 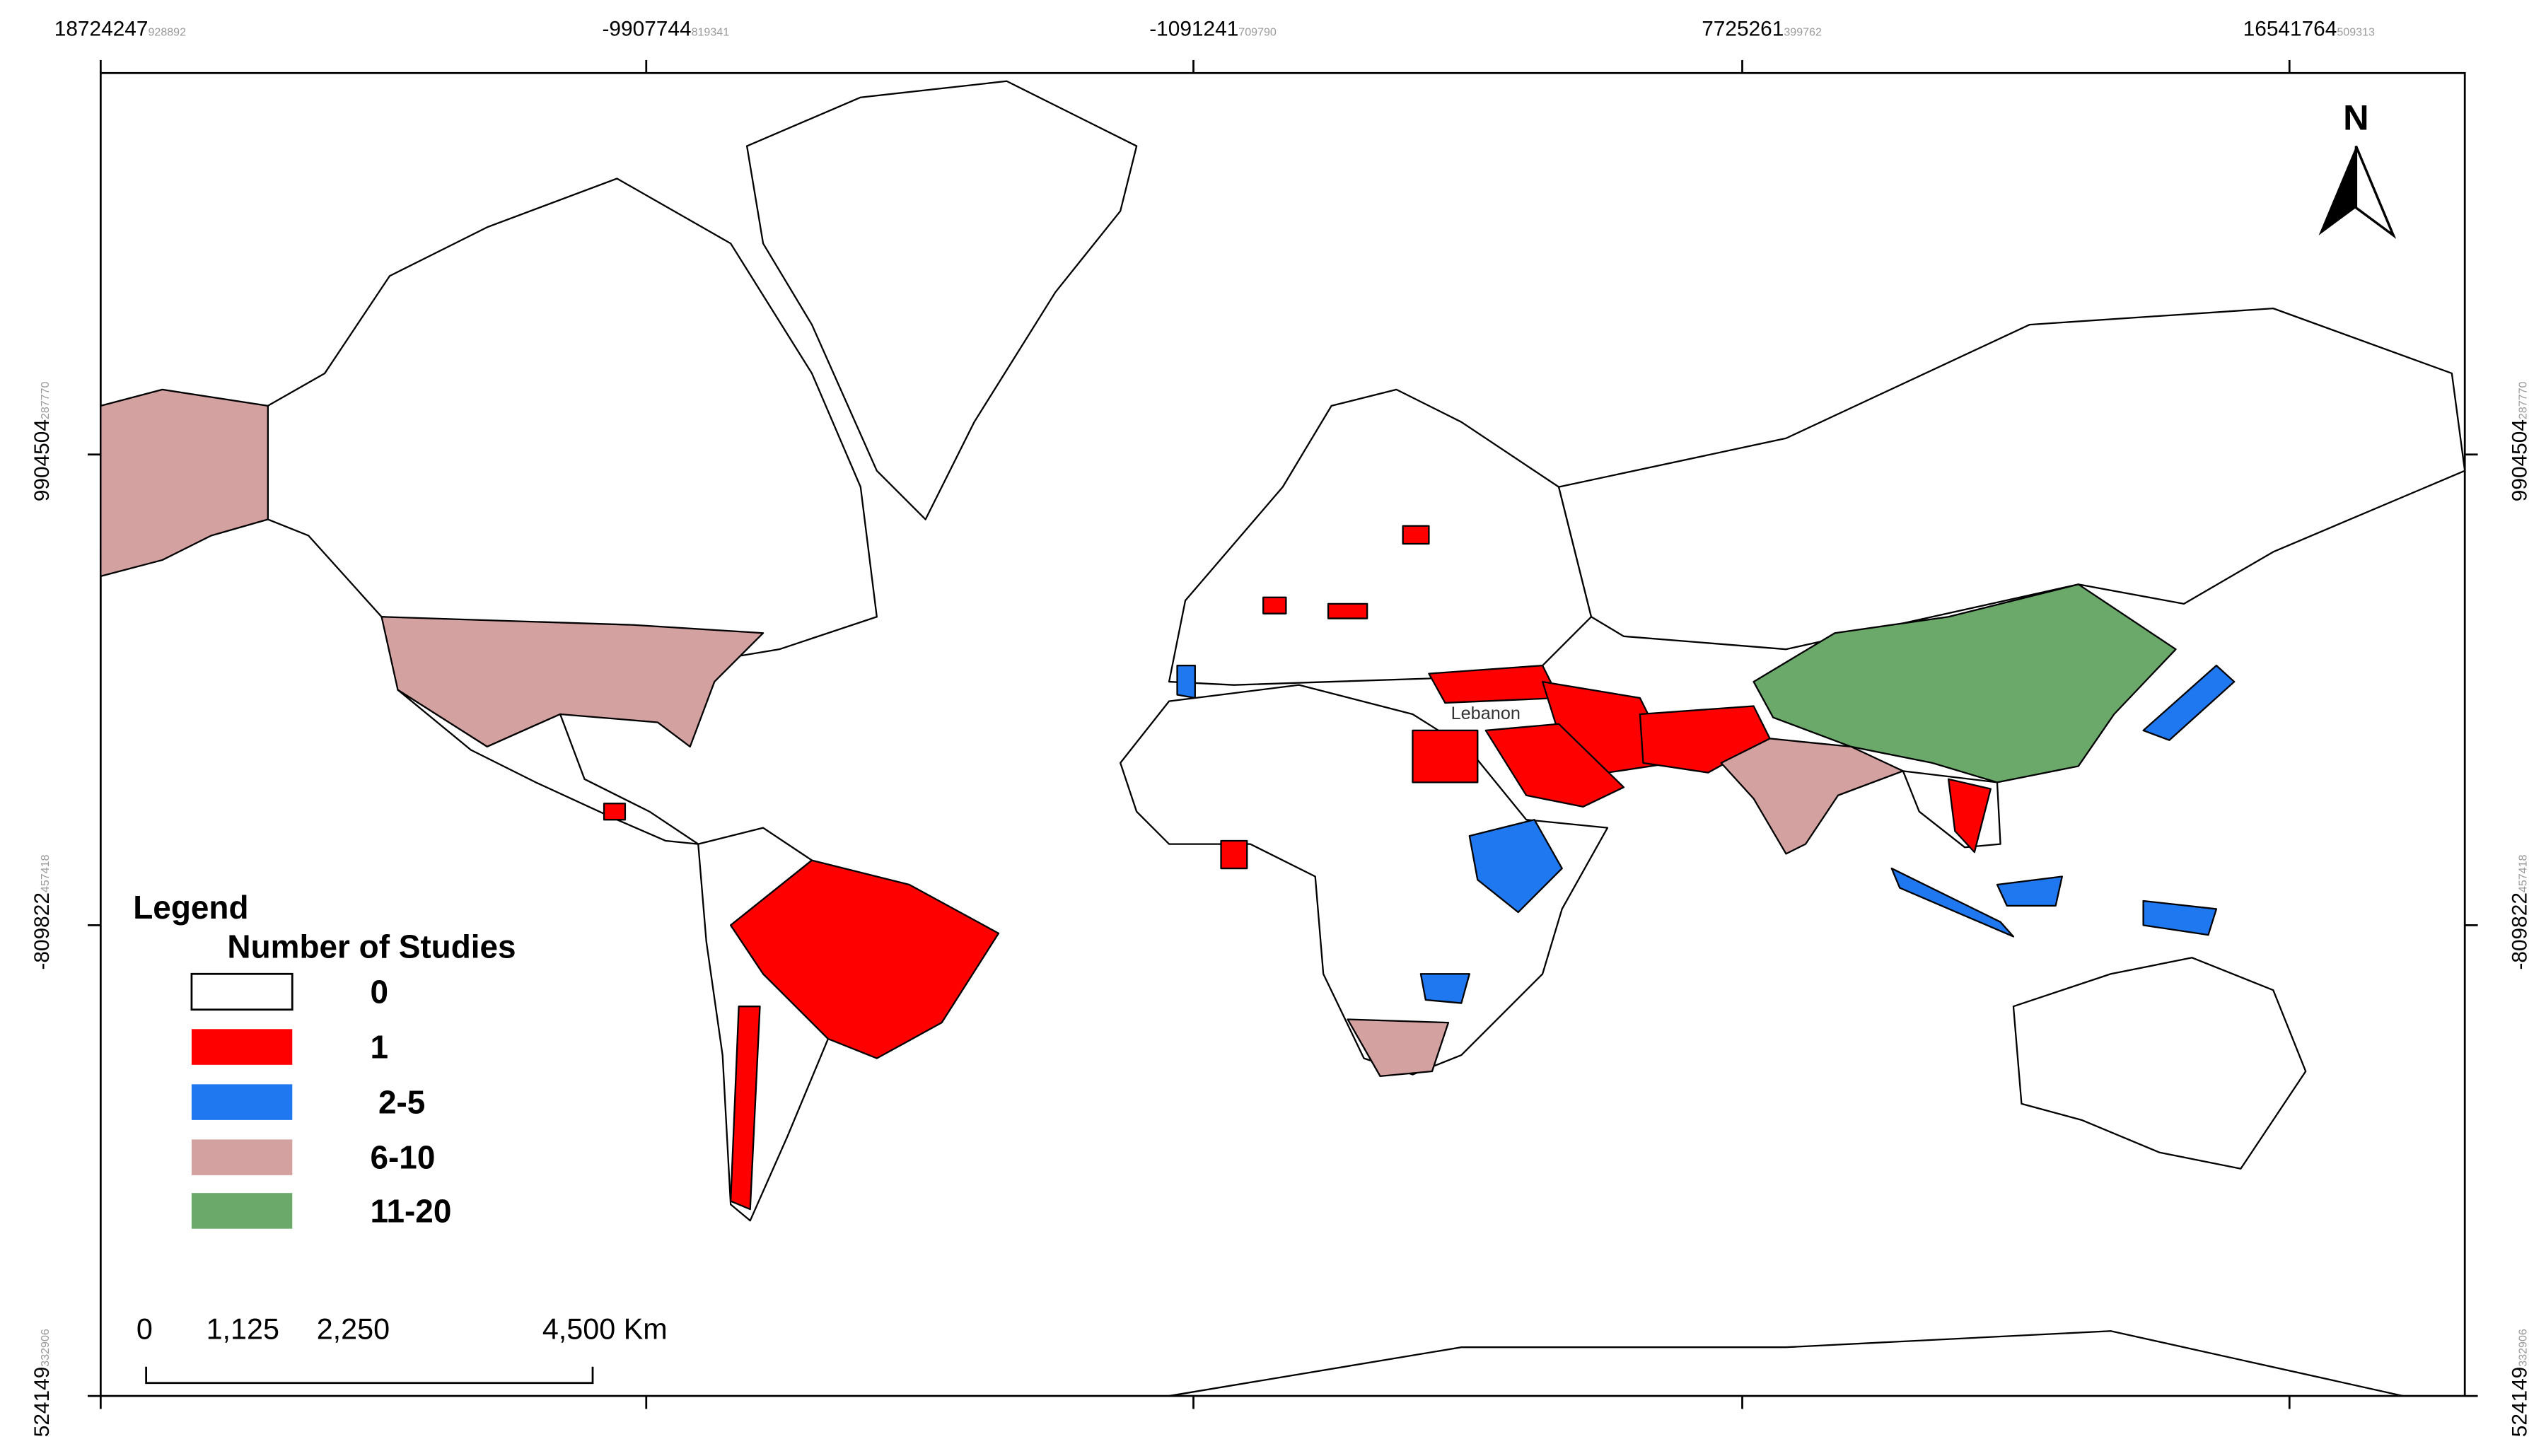 What do you see at coordinates (369, 1376) in the screenshot?
I see `scale-bar` at bounding box center [369, 1376].